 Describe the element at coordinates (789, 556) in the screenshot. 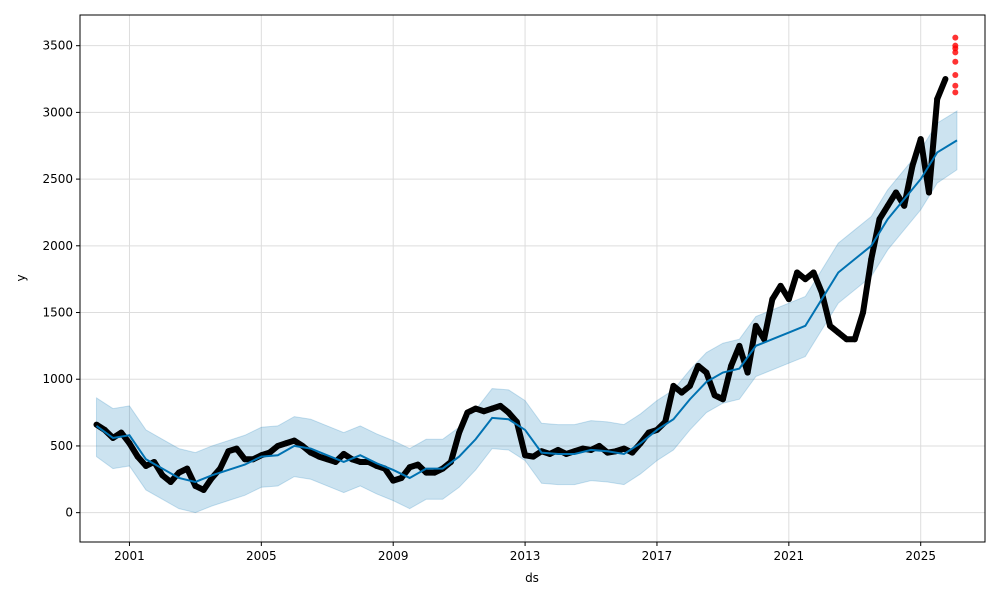

I see `x-tick-label: 2021` at that location.